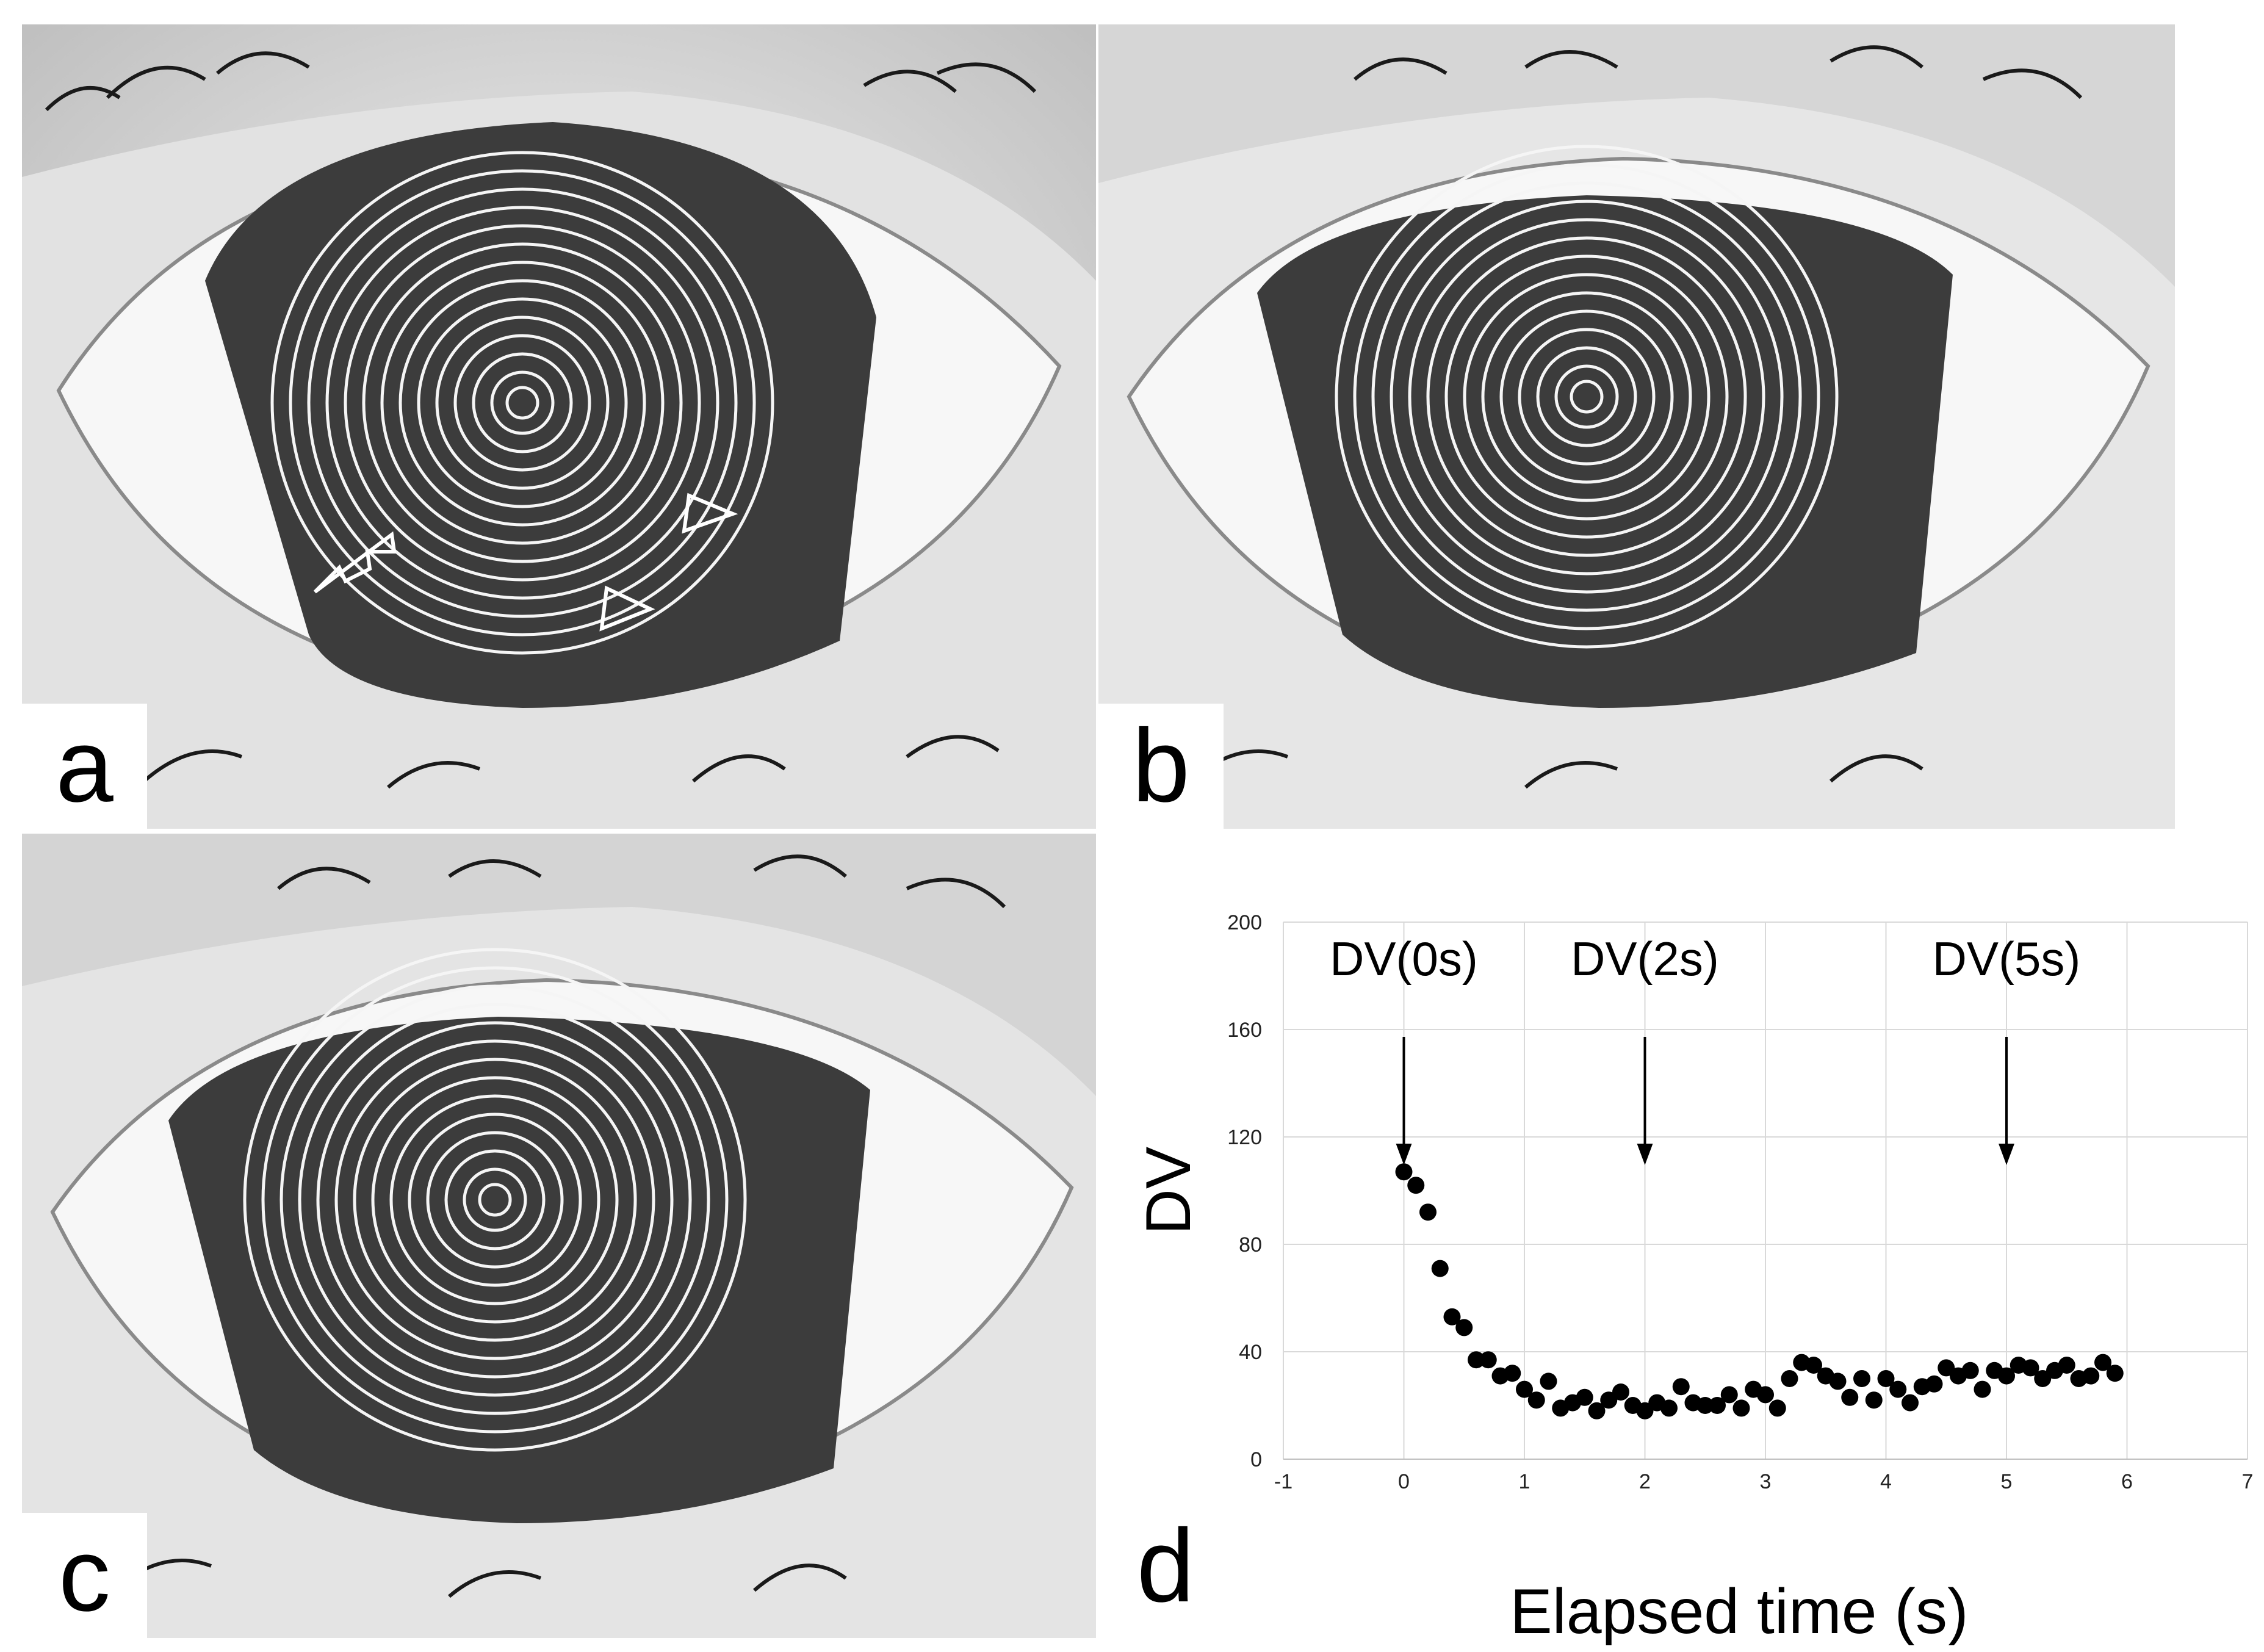 This screenshot has width=2264, height=1652. I want to click on panel-label-c: c, so click(84, 1575).